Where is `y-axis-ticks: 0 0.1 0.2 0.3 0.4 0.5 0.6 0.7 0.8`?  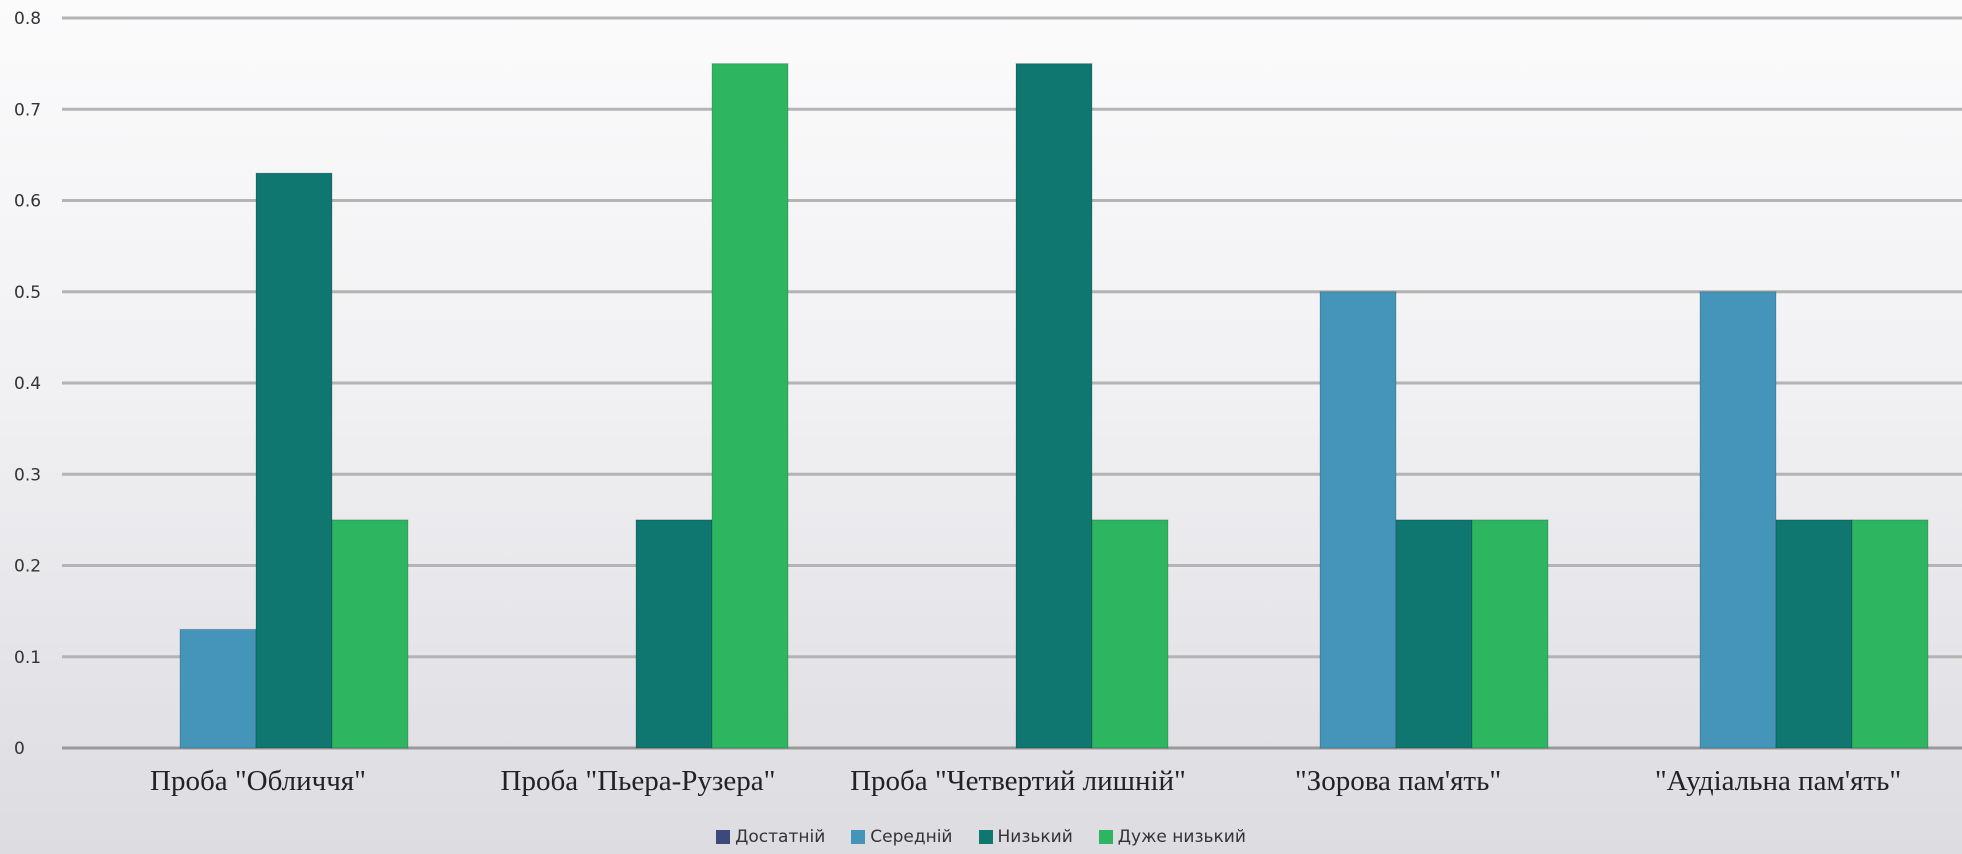 y-axis-ticks: 0 0.1 0.2 0.3 0.4 0.5 0.6 0.7 0.8 is located at coordinates (27, 384).